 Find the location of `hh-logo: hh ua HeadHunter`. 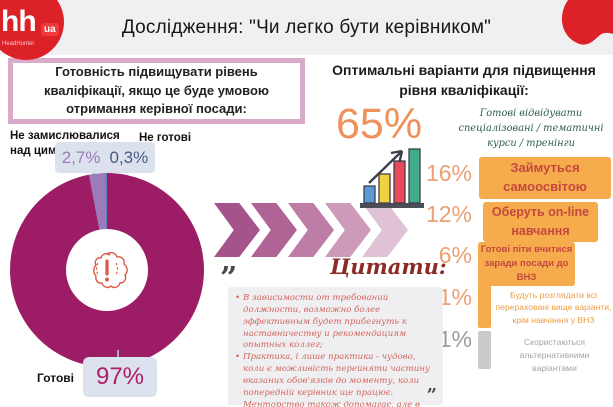

hh-logo: hh ua HeadHunter is located at coordinates (32, 30).